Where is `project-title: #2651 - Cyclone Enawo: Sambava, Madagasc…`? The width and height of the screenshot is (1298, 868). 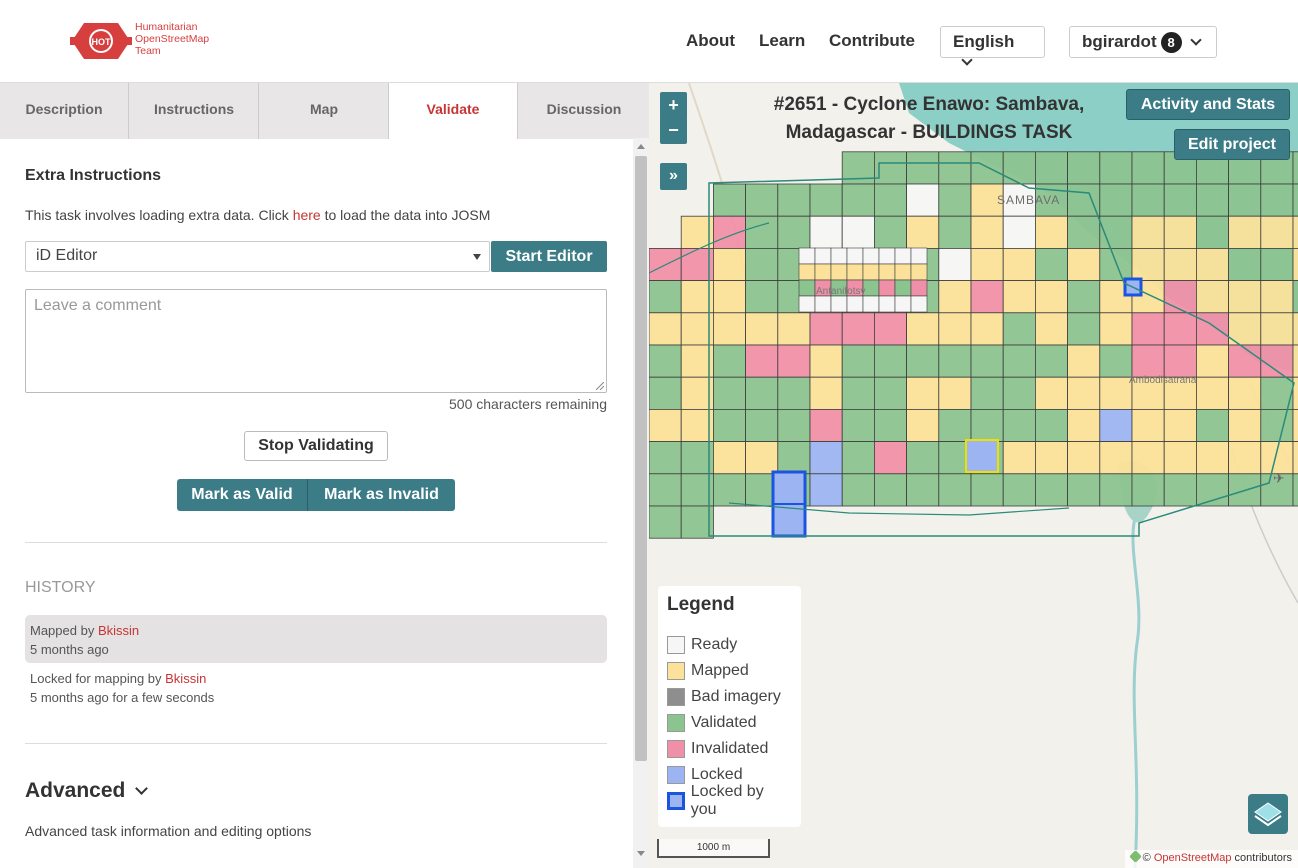 project-title: #2651 - Cyclone Enawo: Sambava, Madagasc… is located at coordinates (929, 119).